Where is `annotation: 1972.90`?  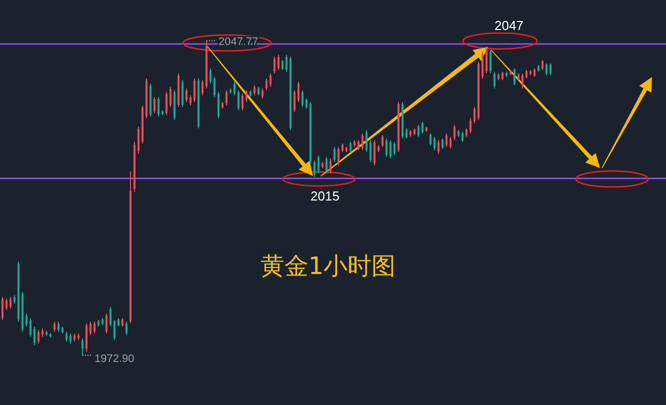
annotation: 1972.90 is located at coordinates (114, 359).